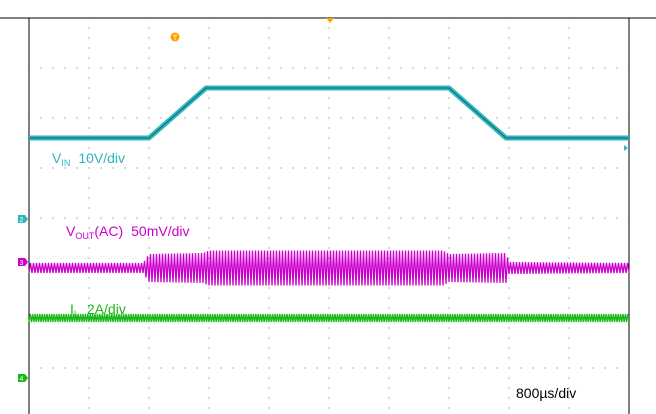 This screenshot has height=414, width=656. I want to click on vout-label: VOUT(AC) 50mV/div, so click(127, 232).